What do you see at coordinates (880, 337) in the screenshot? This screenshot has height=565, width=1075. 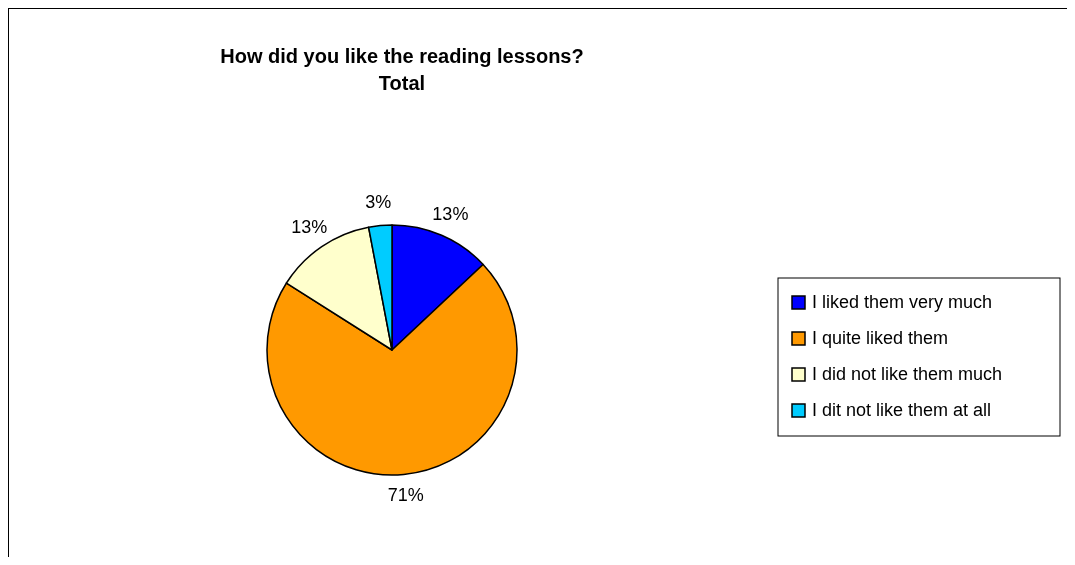 I see `legend-label: I quite liked them` at bounding box center [880, 337].